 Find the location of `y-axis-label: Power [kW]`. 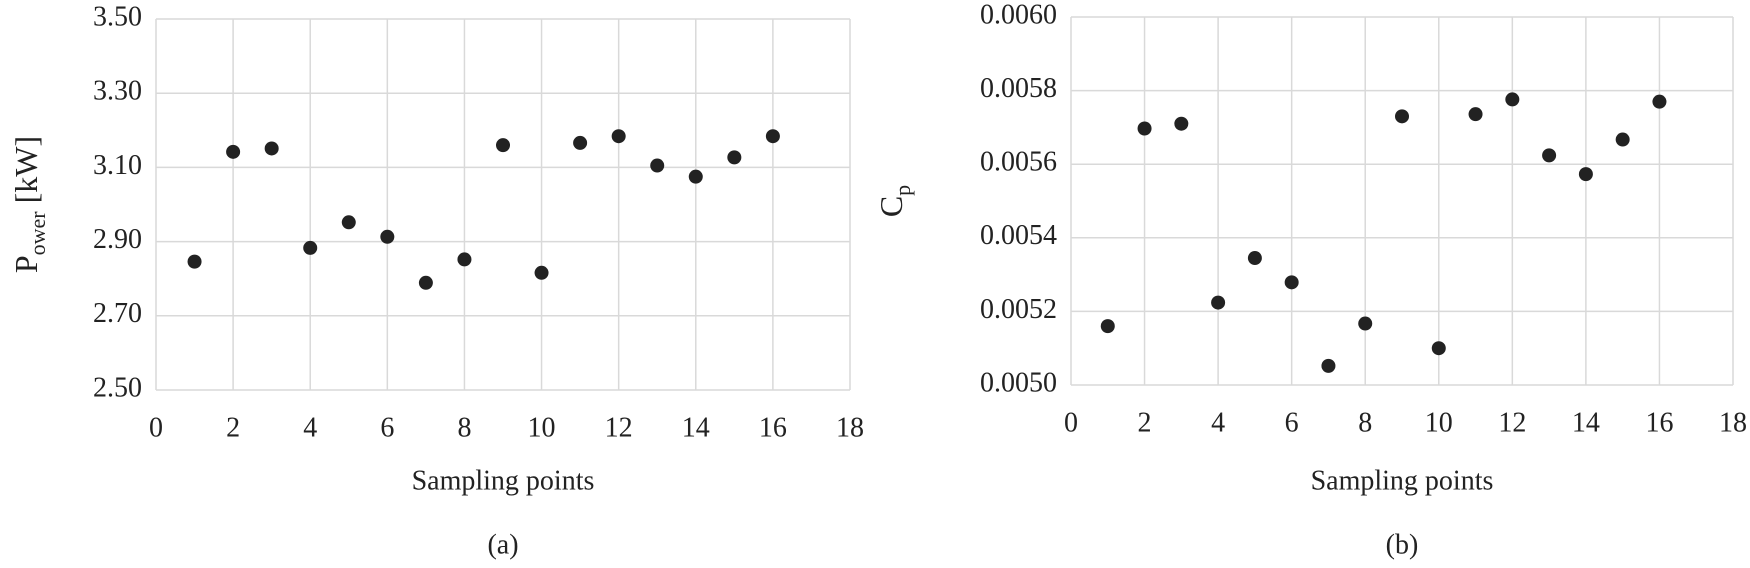

y-axis-label: Power [kW] is located at coordinates (29, 204).